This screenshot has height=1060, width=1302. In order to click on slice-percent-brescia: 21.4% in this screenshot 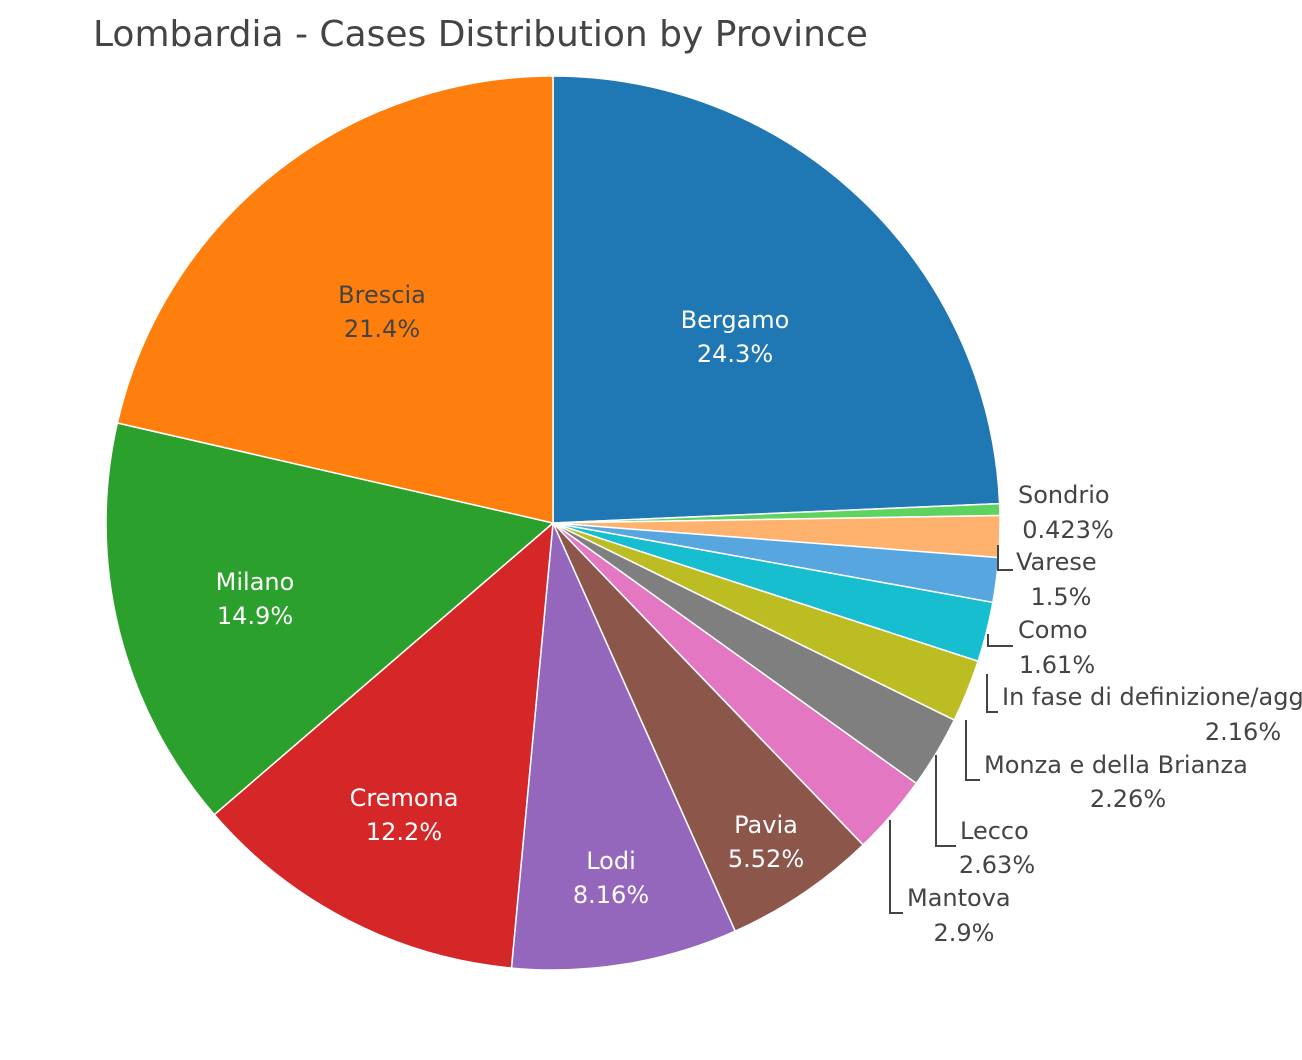, I will do `click(382, 329)`.